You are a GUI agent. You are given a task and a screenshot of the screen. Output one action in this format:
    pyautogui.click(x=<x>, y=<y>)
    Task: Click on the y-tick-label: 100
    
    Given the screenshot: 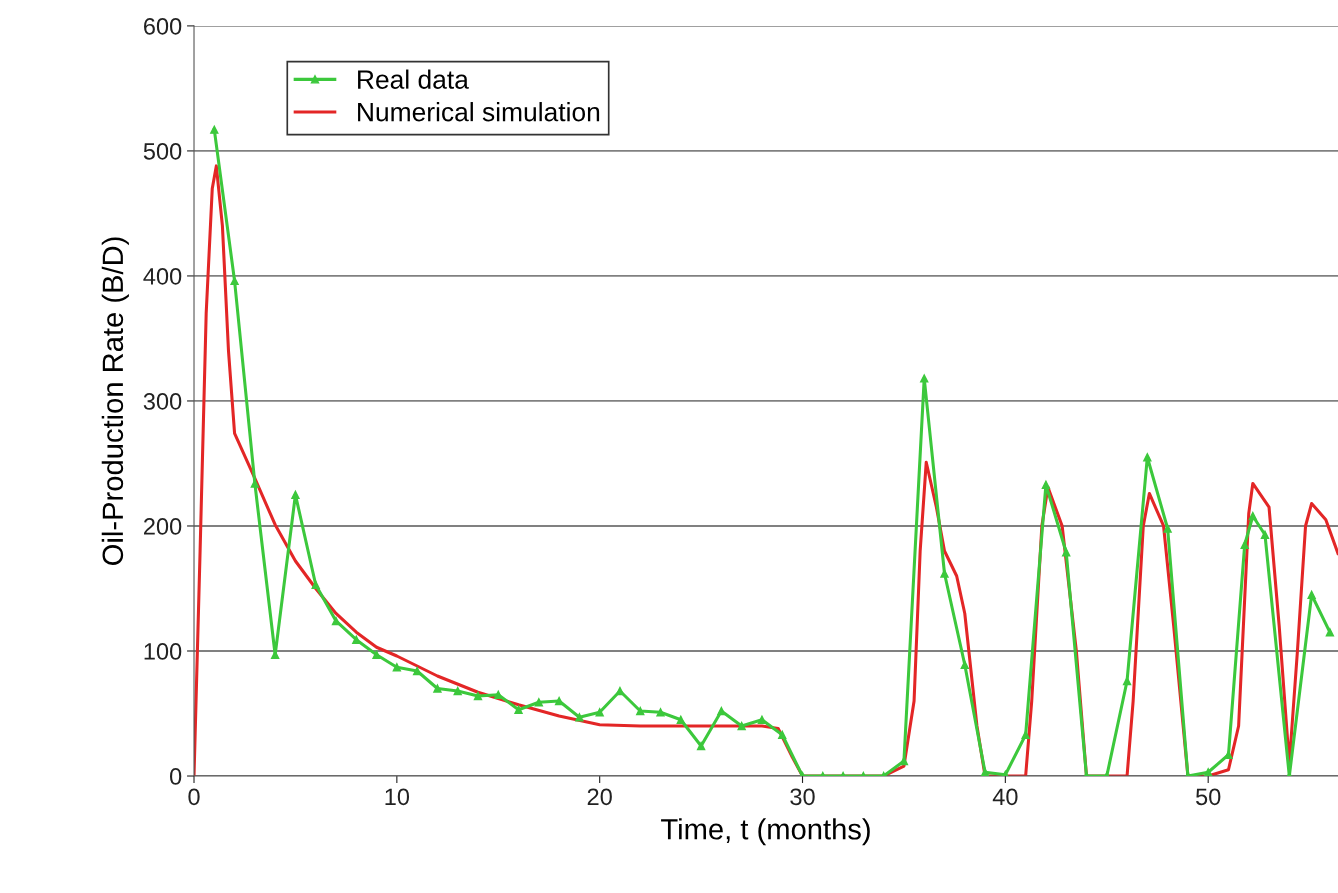 What is the action you would take?
    pyautogui.click(x=163, y=651)
    